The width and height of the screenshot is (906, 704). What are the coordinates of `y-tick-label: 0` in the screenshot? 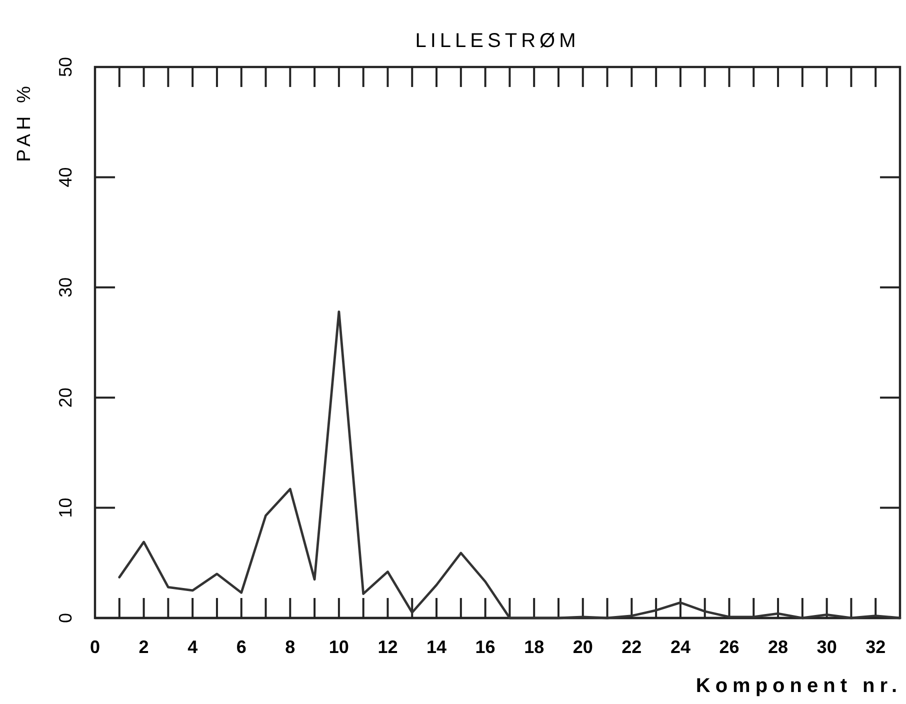 It's located at (65, 618).